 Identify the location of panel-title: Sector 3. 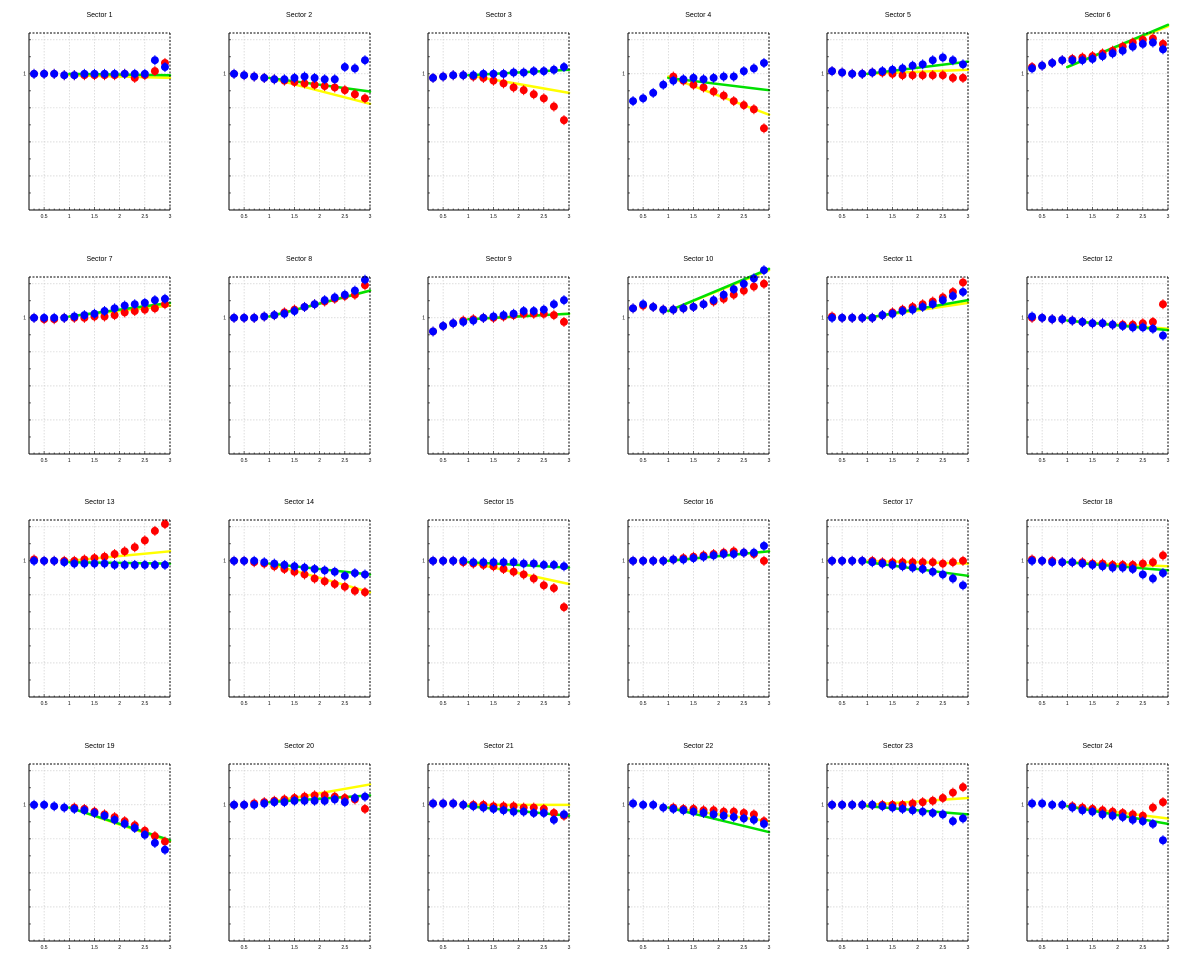
(498, 15).